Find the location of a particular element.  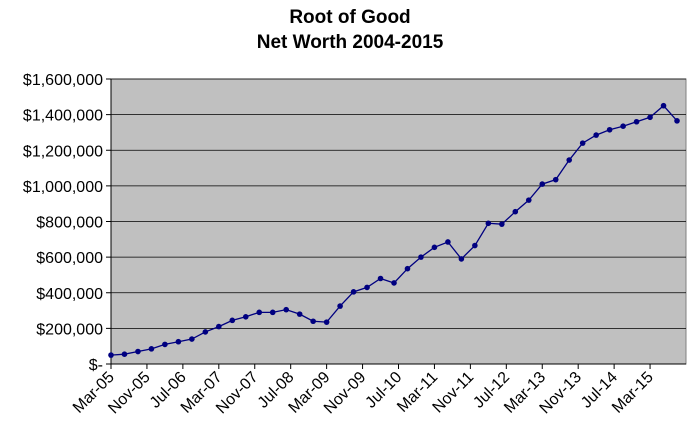

y-tick-label: $- is located at coordinates (96, 365).